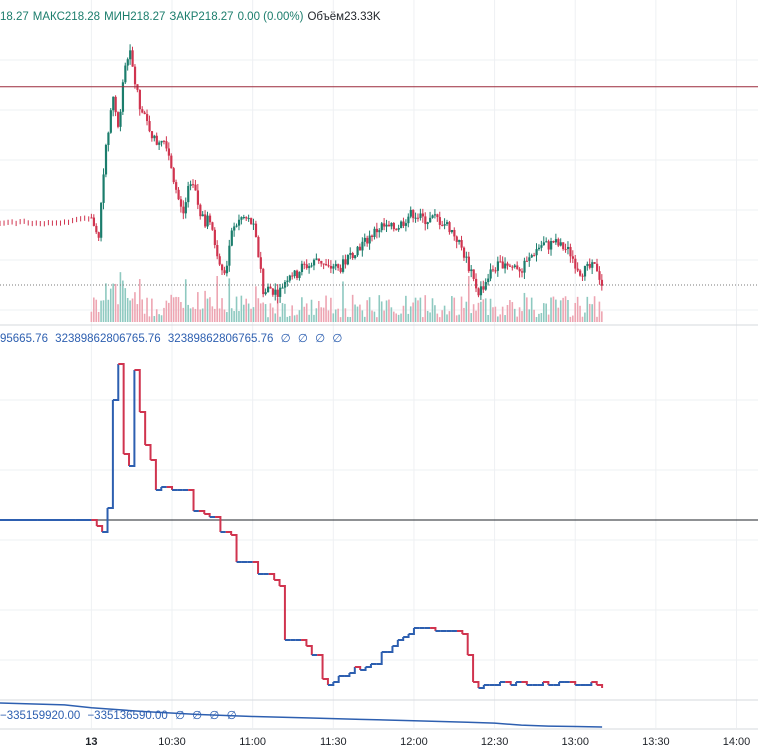  What do you see at coordinates (302, 339) in the screenshot?
I see `indicator-value-5: ∅` at bounding box center [302, 339].